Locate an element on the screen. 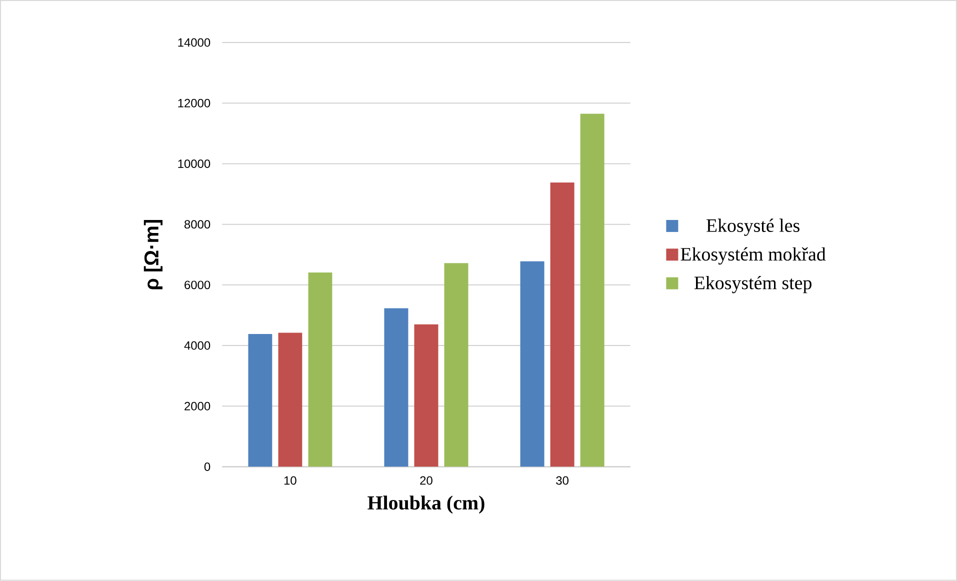 The image size is (957, 581). y-tick-label: 6000 is located at coordinates (197, 285).